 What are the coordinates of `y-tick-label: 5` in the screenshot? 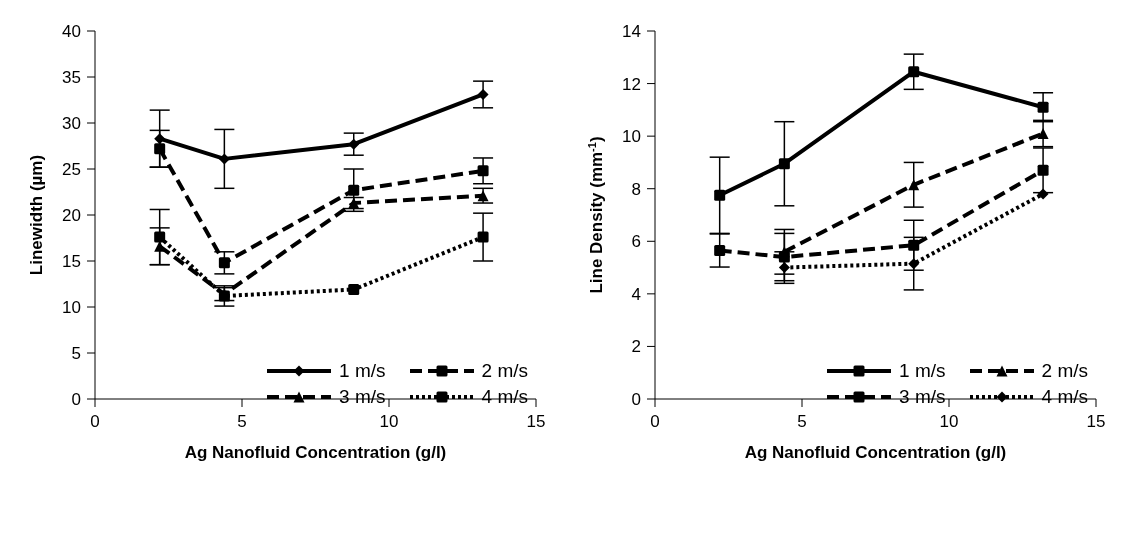 It's located at (76, 354).